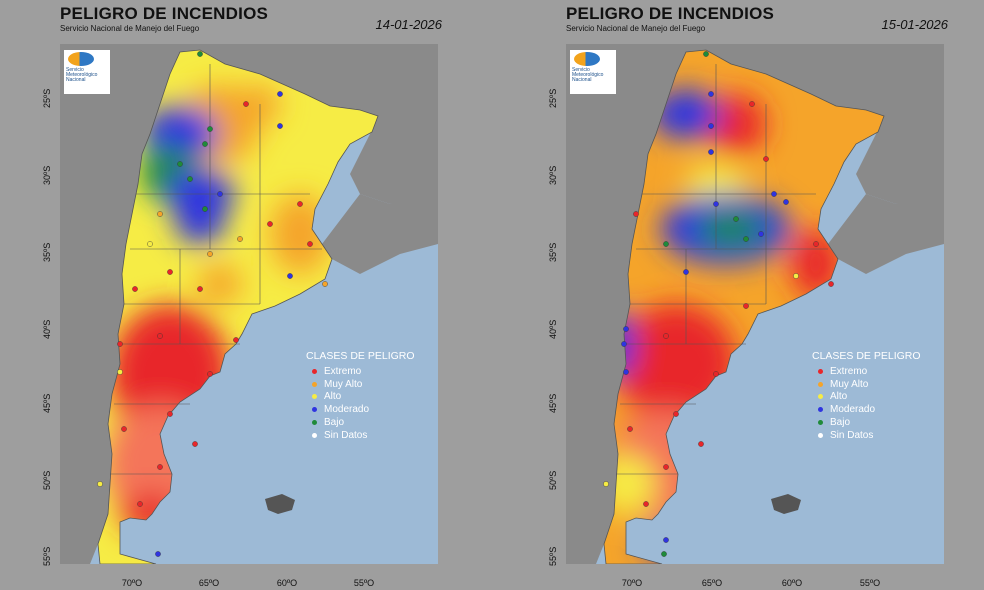  Describe the element at coordinates (915, 24) in the screenshot. I see `map-date: 15-01-2026` at that location.